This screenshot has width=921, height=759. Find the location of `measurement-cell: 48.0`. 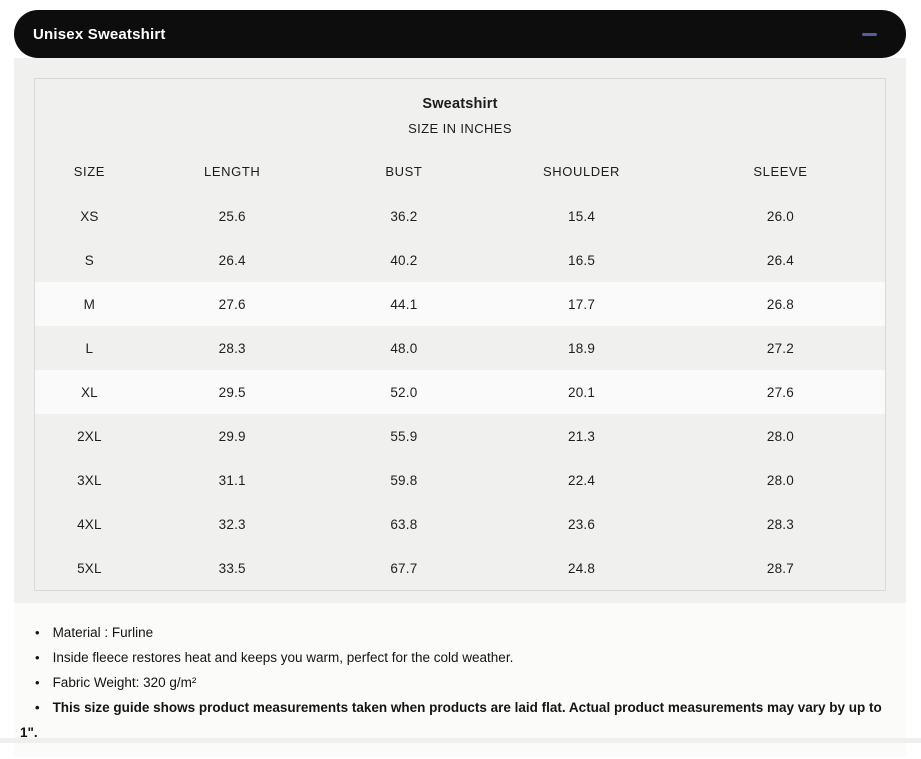

measurement-cell: 48.0 is located at coordinates (404, 348).